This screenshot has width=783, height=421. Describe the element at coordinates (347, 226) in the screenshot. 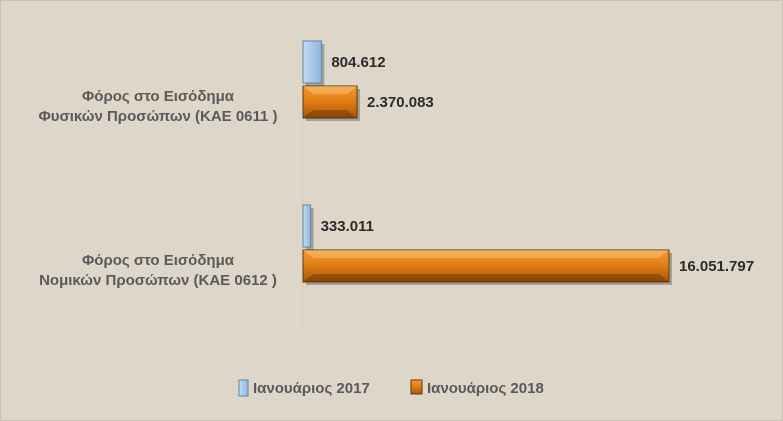

I see `value-label-jan2017-1: 333.011` at that location.